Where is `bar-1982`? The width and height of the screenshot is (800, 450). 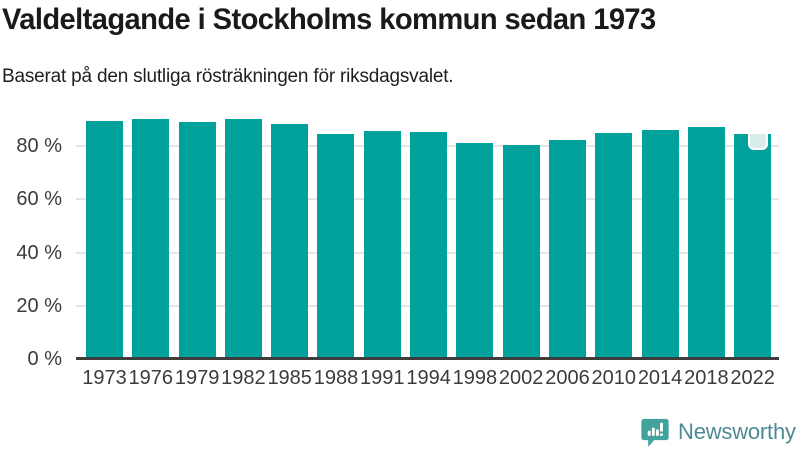 bar-1982 is located at coordinates (243, 238).